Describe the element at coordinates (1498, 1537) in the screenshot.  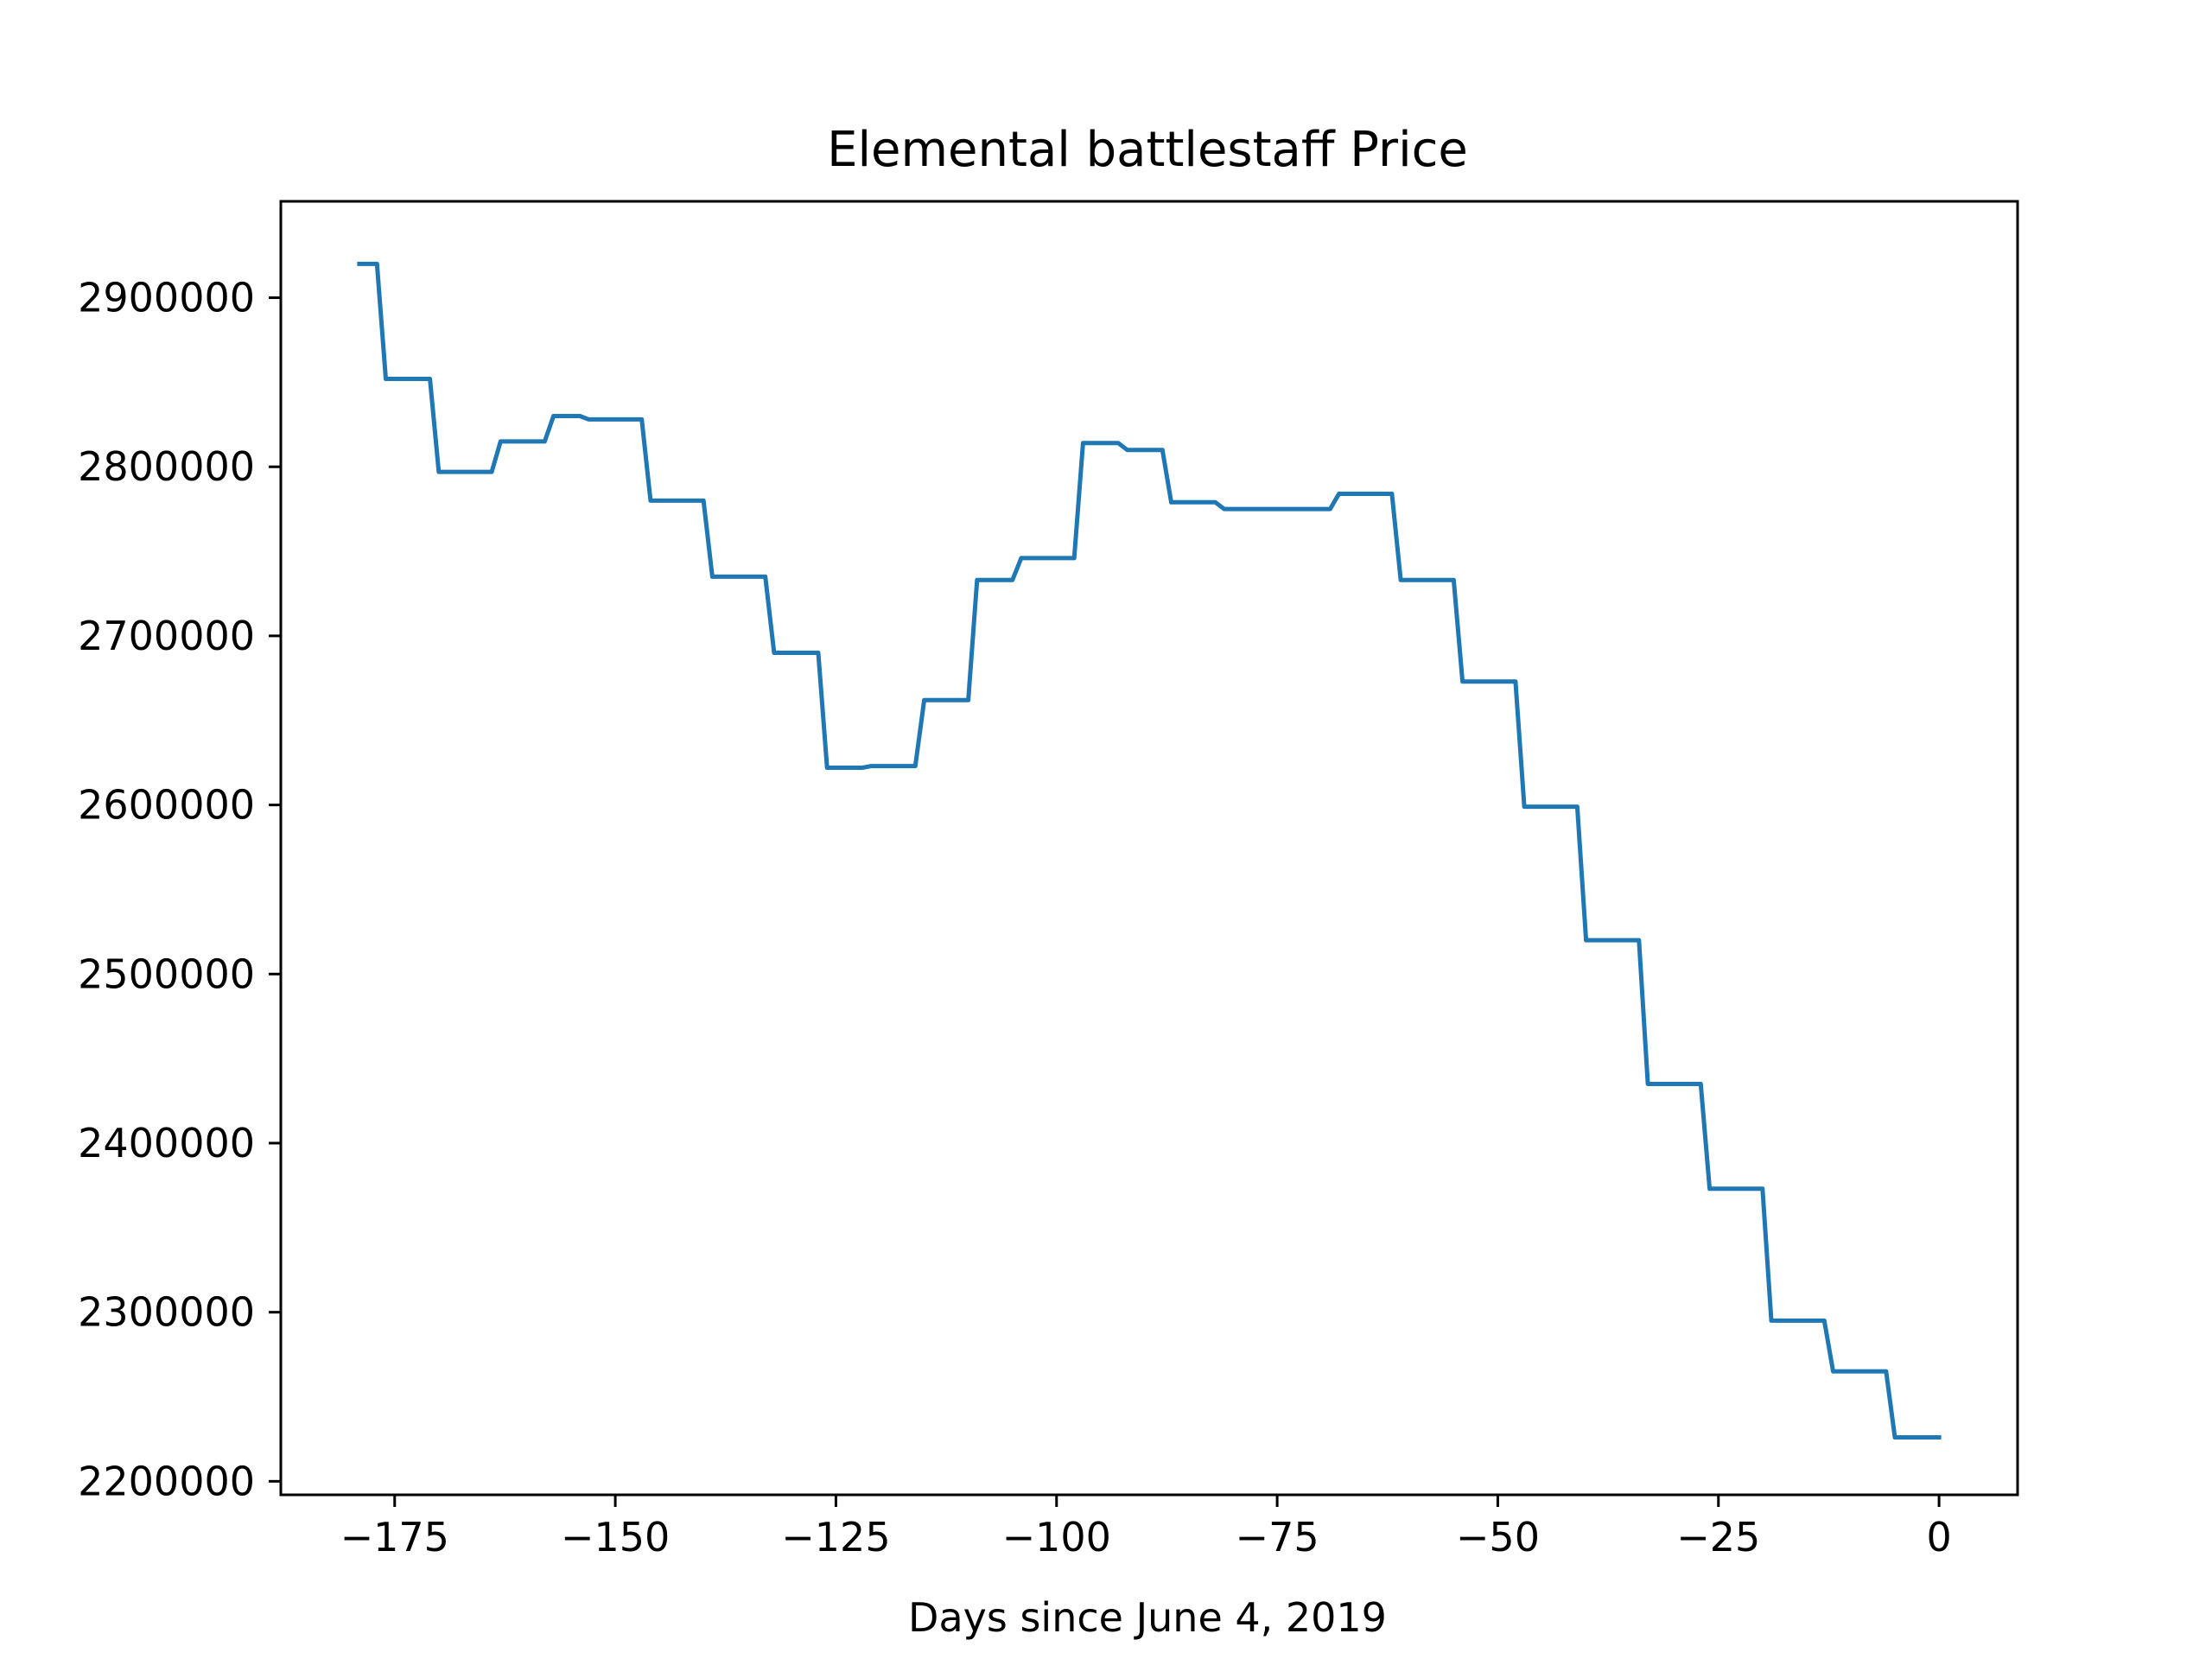
I see `x-tick-label: −50` at that location.